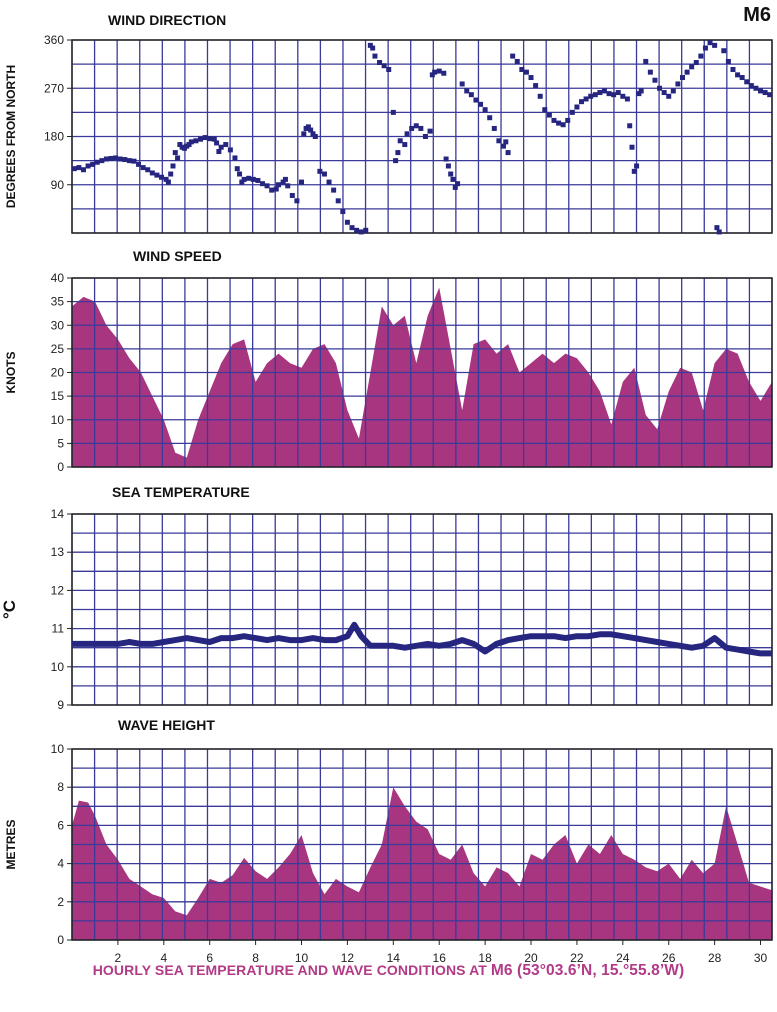  I want to click on panel-title: WIND SPEED, so click(177, 256).